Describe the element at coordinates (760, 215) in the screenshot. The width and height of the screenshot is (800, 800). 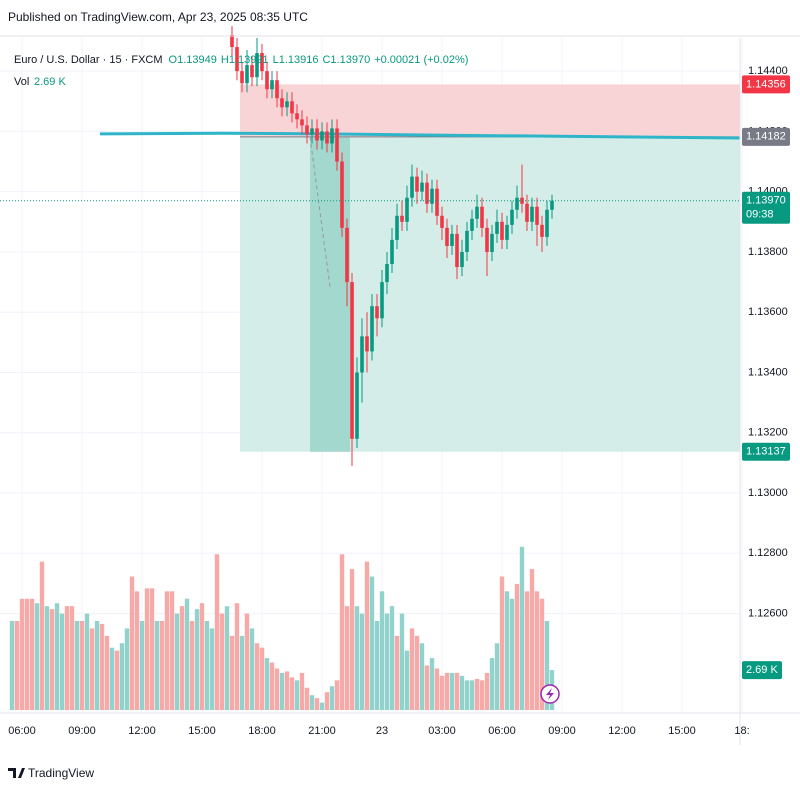
I see `countdown: 09:38` at that location.